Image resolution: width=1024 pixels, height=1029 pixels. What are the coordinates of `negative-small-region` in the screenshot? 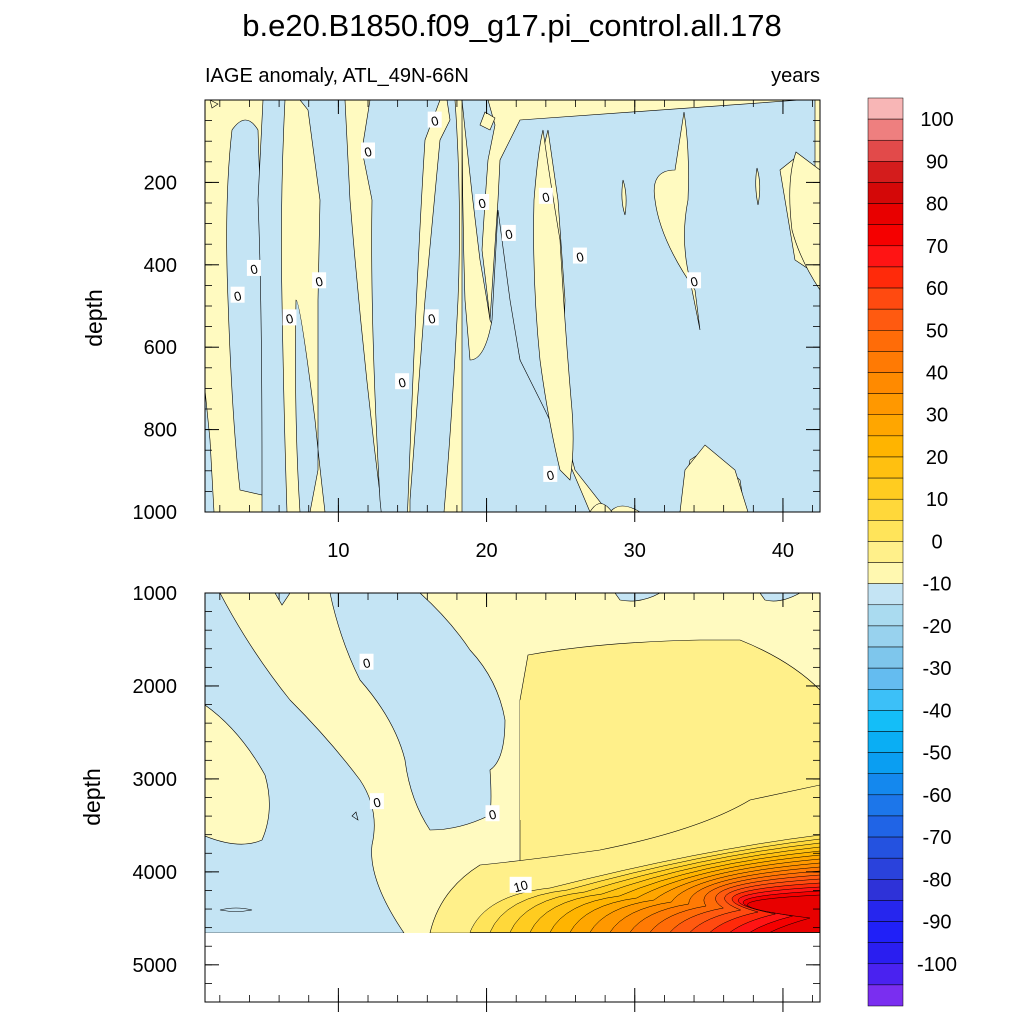 It's located at (236, 909).